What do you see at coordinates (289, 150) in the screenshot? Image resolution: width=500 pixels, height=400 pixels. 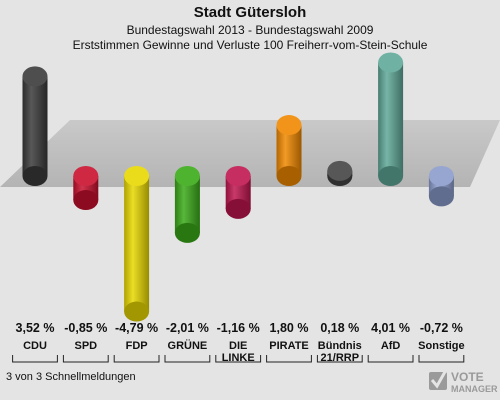 I see `bar-pirate` at bounding box center [289, 150].